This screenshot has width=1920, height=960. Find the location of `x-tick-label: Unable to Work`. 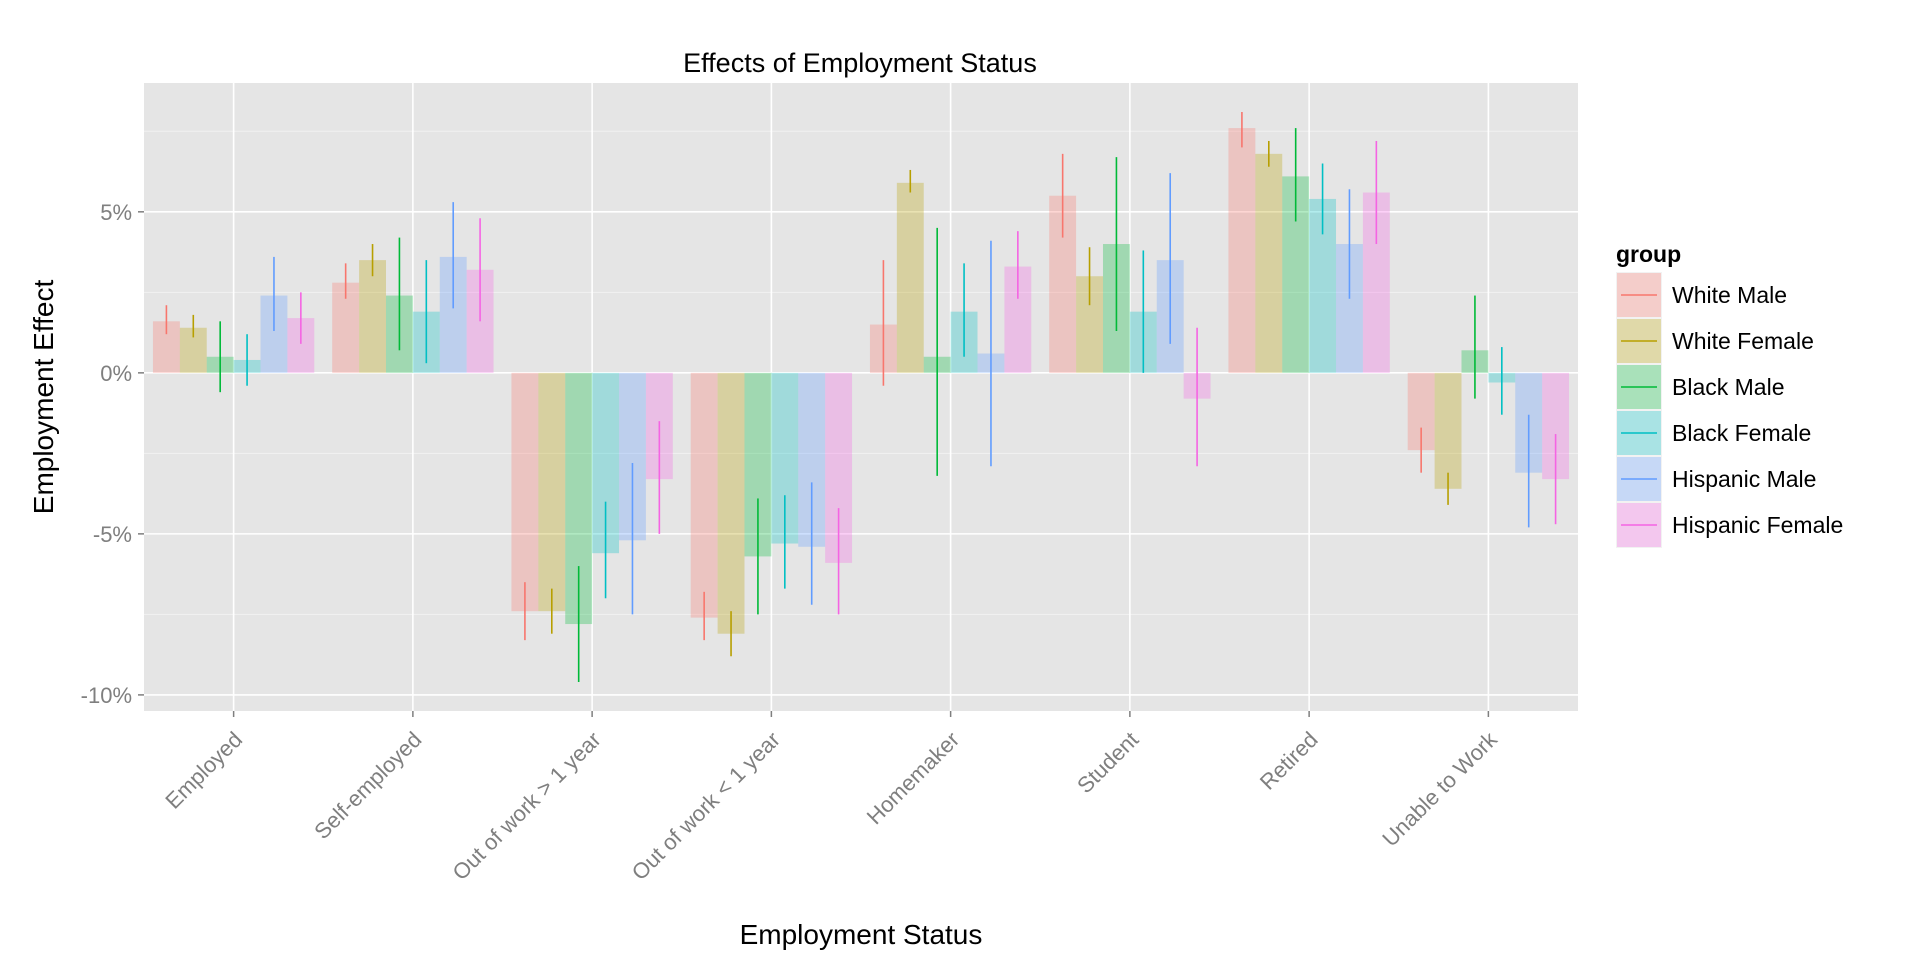

x-tick-label: Unable to Work is located at coordinates (1439, 788).